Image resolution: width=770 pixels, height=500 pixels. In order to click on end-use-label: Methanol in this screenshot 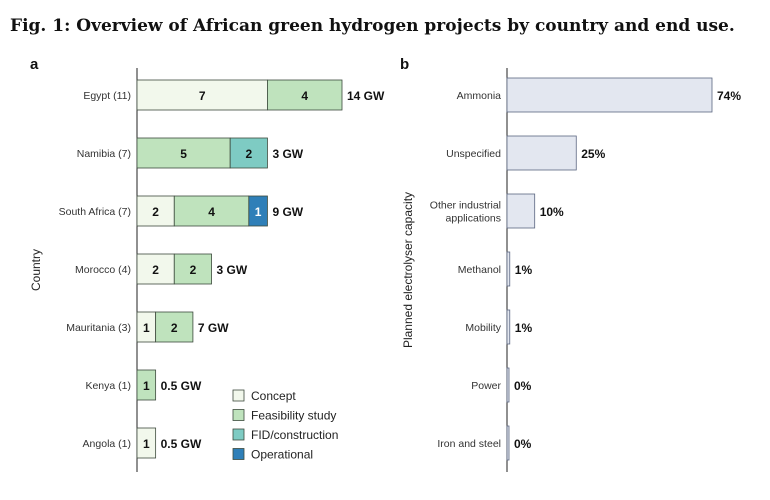, I will do `click(479, 270)`.